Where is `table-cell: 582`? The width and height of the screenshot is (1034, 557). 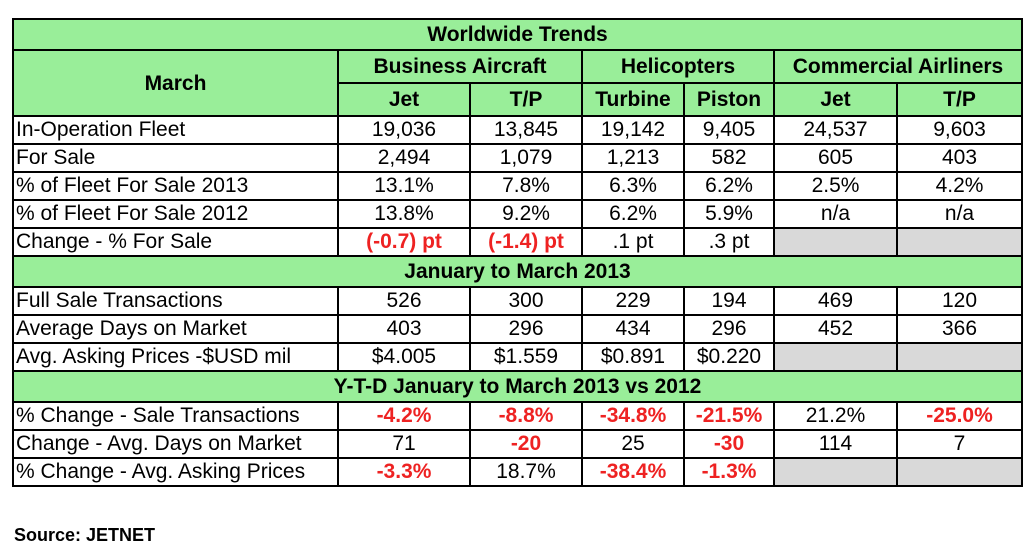
table-cell: 582 is located at coordinates (729, 158).